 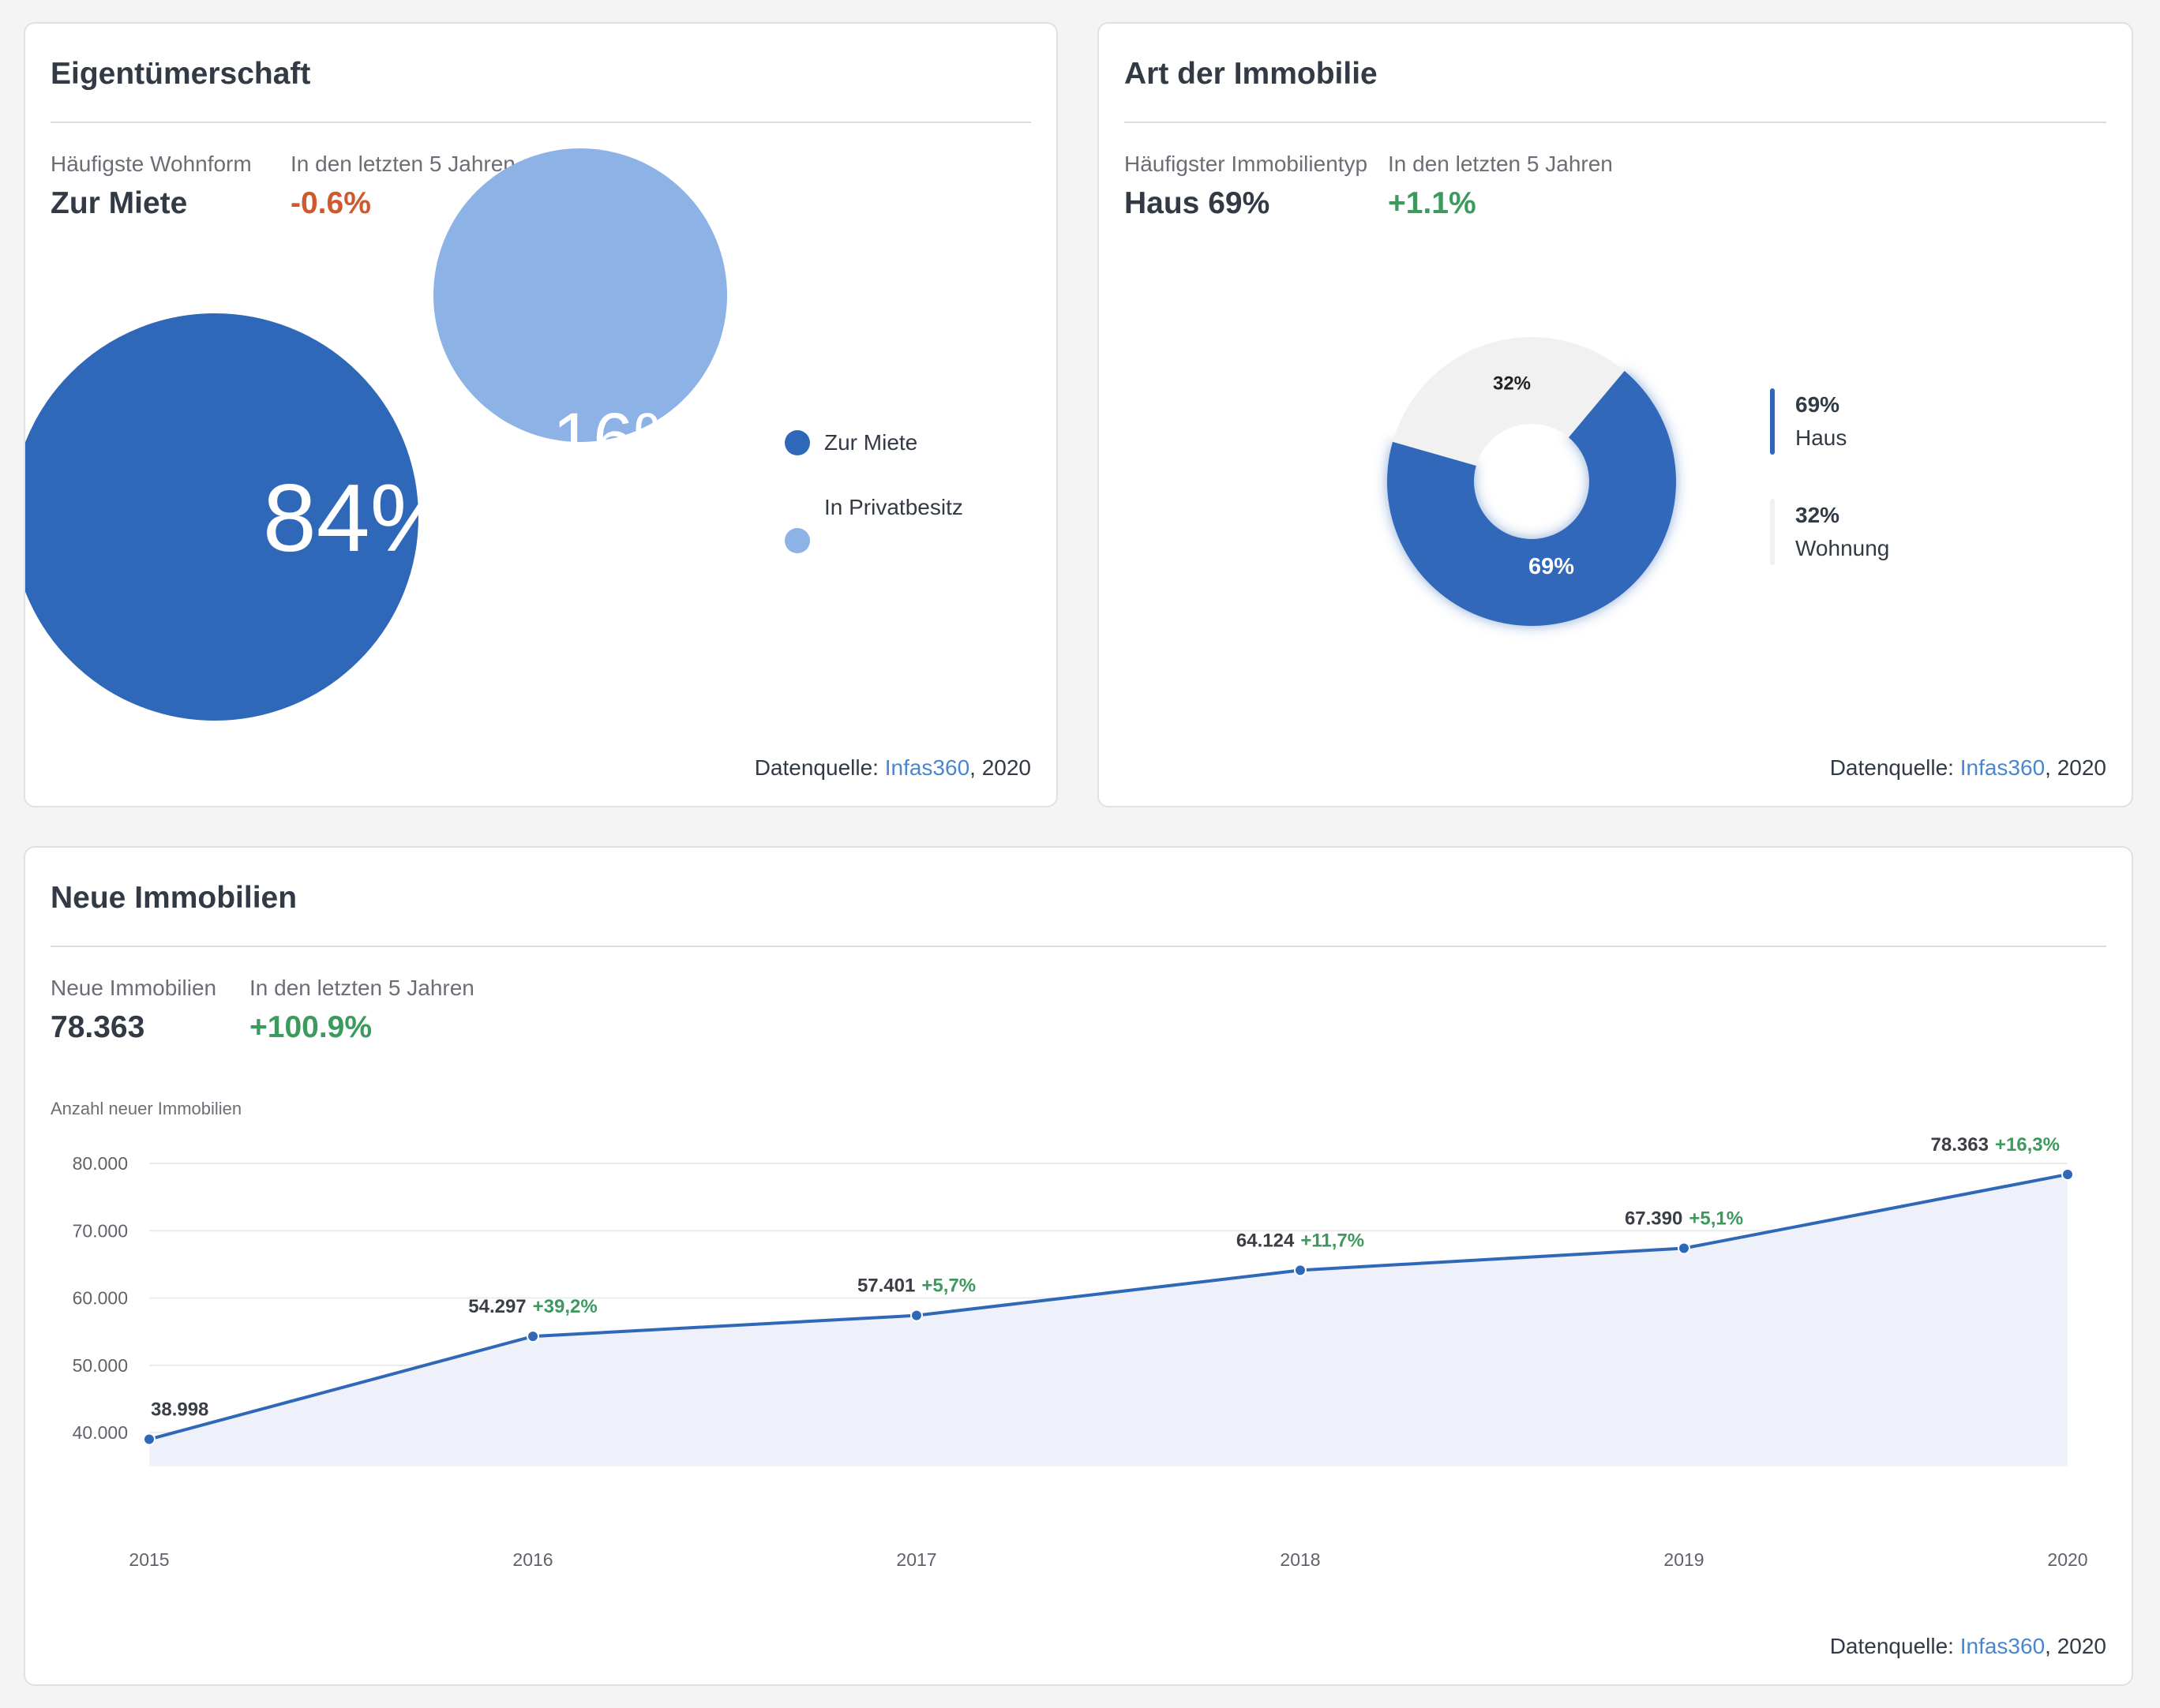 I want to click on bubble-label-privatbesitz: 16%, so click(x=625, y=439).